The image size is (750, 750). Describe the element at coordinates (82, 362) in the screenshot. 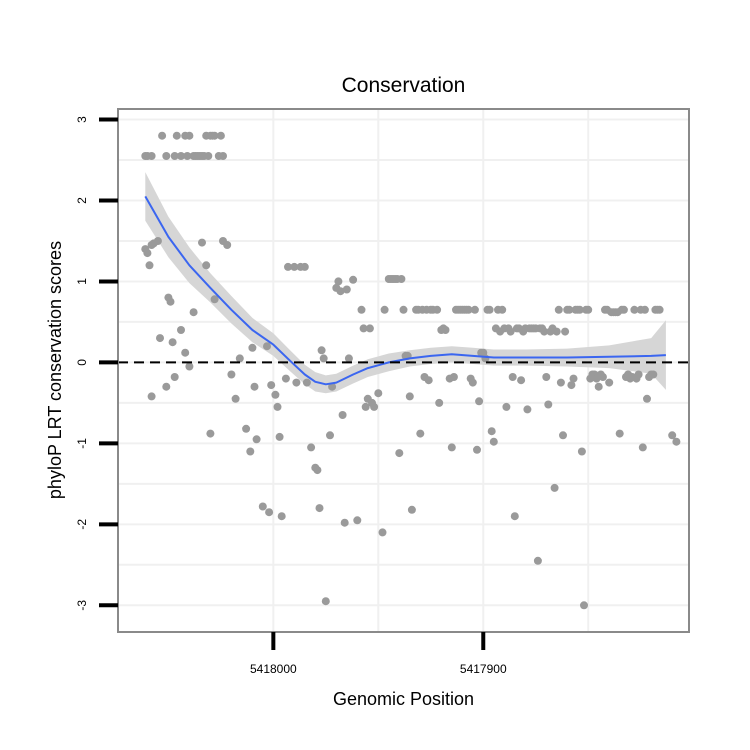

I see `y-tick-label: 0` at that location.